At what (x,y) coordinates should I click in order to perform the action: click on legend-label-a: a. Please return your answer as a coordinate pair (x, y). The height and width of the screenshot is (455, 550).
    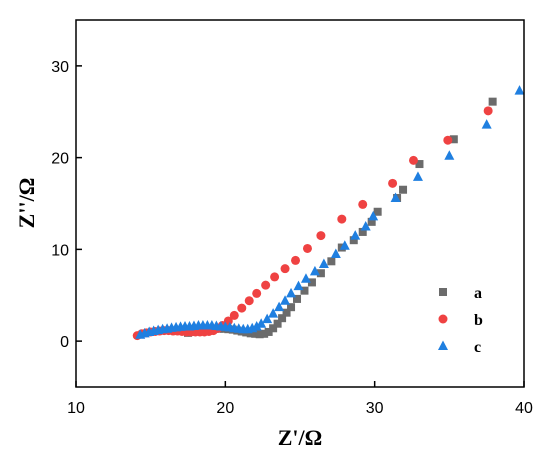
    Looking at the image, I should click on (478, 293).